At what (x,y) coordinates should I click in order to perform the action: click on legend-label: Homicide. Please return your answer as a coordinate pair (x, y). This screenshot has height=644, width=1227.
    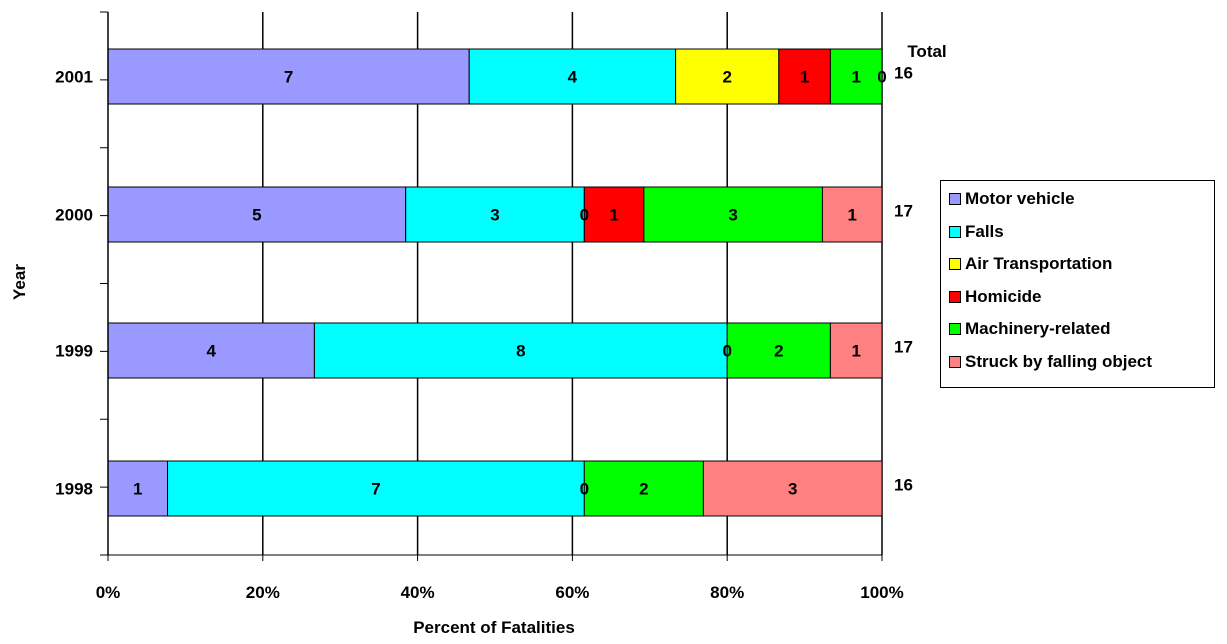
    Looking at the image, I should click on (1003, 297).